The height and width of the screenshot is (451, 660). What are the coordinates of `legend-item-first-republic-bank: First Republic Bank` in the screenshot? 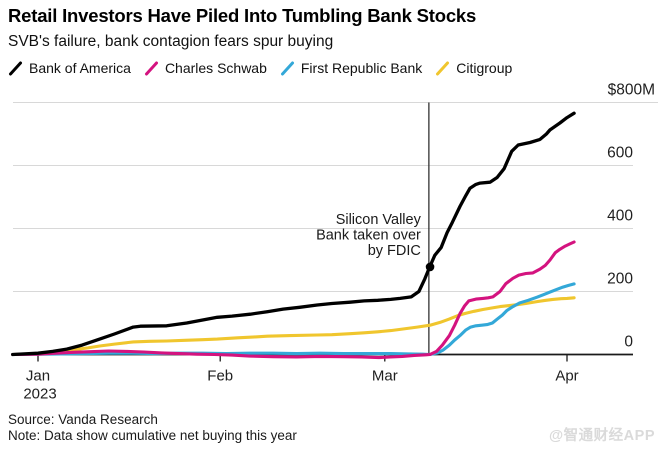 It's located at (351, 68).